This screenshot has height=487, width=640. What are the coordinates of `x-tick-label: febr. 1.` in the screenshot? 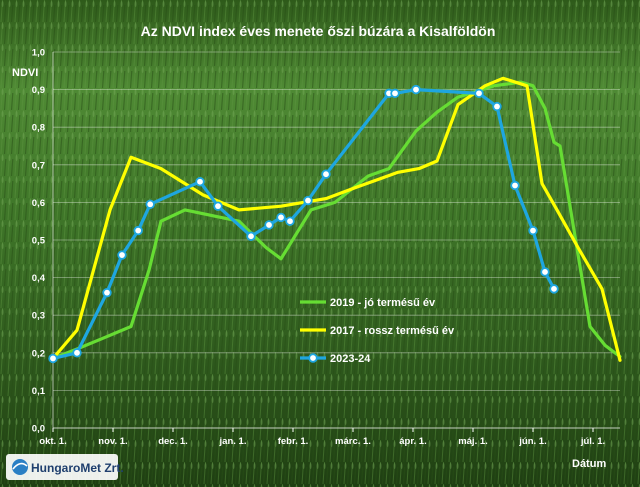 It's located at (293, 441).